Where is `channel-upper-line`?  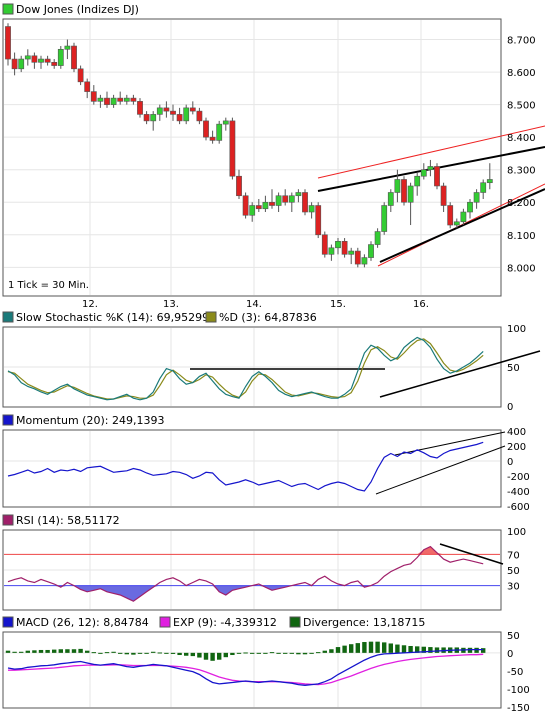 channel-upper-line is located at coordinates (431, 152).